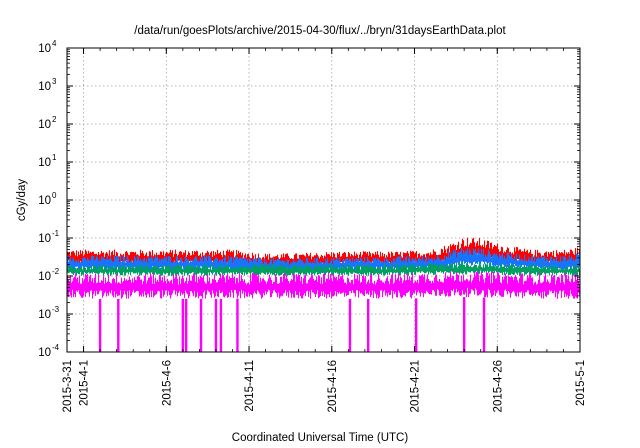 The width and height of the screenshot is (640, 448). I want to click on y-tick-label-exponent: -4, so click(56, 347).